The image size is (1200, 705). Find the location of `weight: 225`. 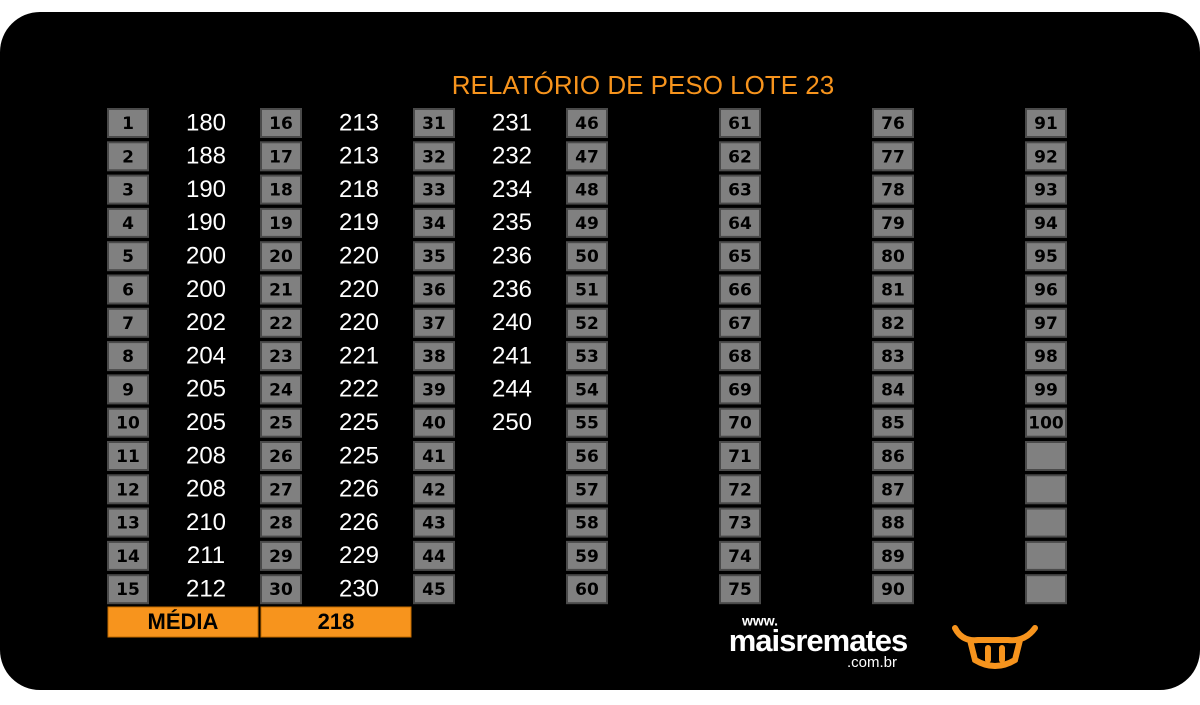

weight: 225 is located at coordinates (359, 455).